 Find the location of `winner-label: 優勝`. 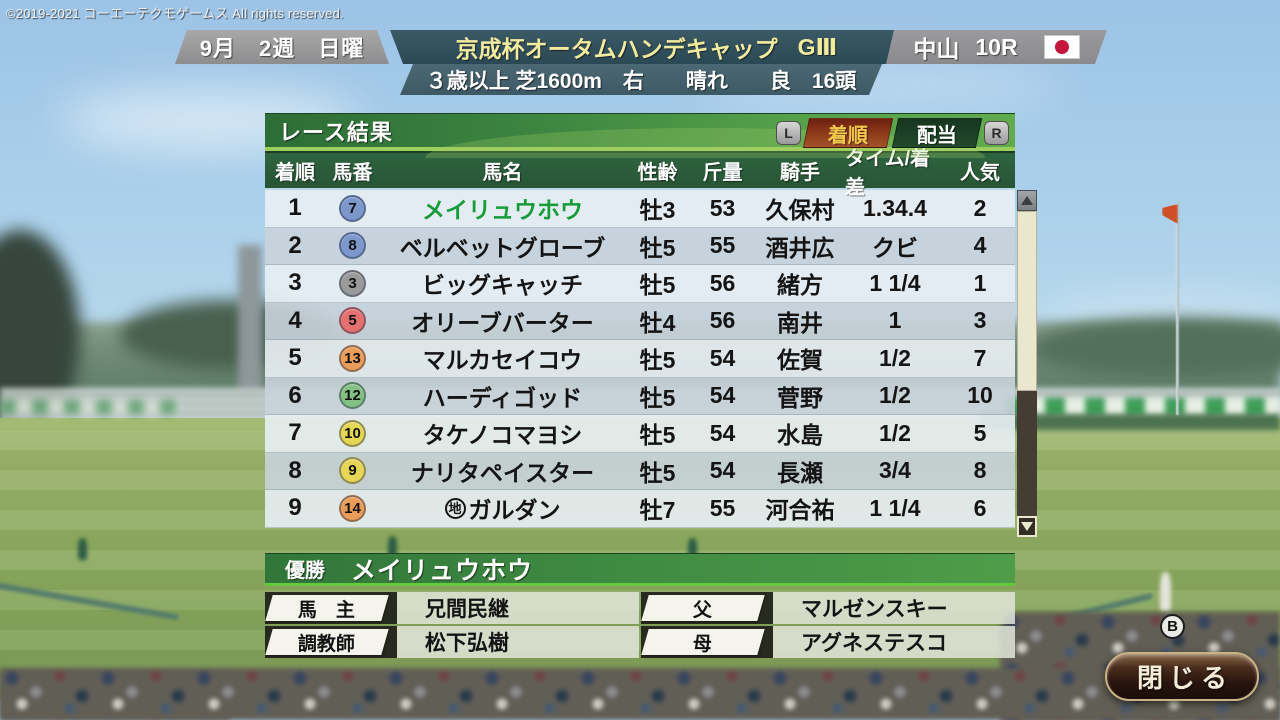

winner-label: 優勝 is located at coordinates (305, 571).